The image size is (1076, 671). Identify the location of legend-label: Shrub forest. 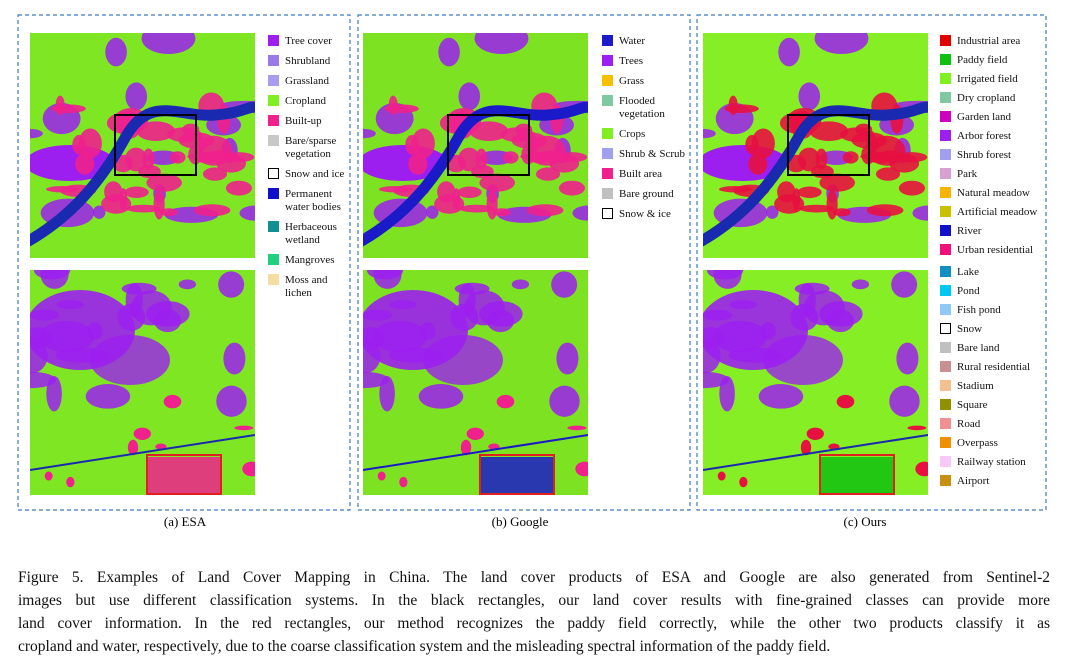
(984, 155).